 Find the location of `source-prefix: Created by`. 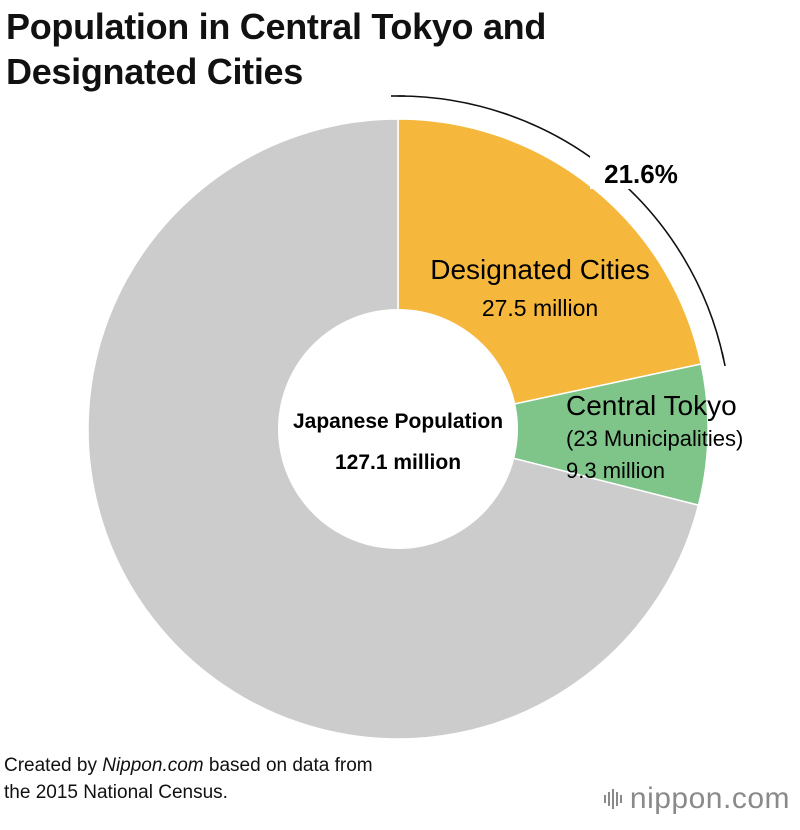

source-prefix: Created by is located at coordinates (53, 765).